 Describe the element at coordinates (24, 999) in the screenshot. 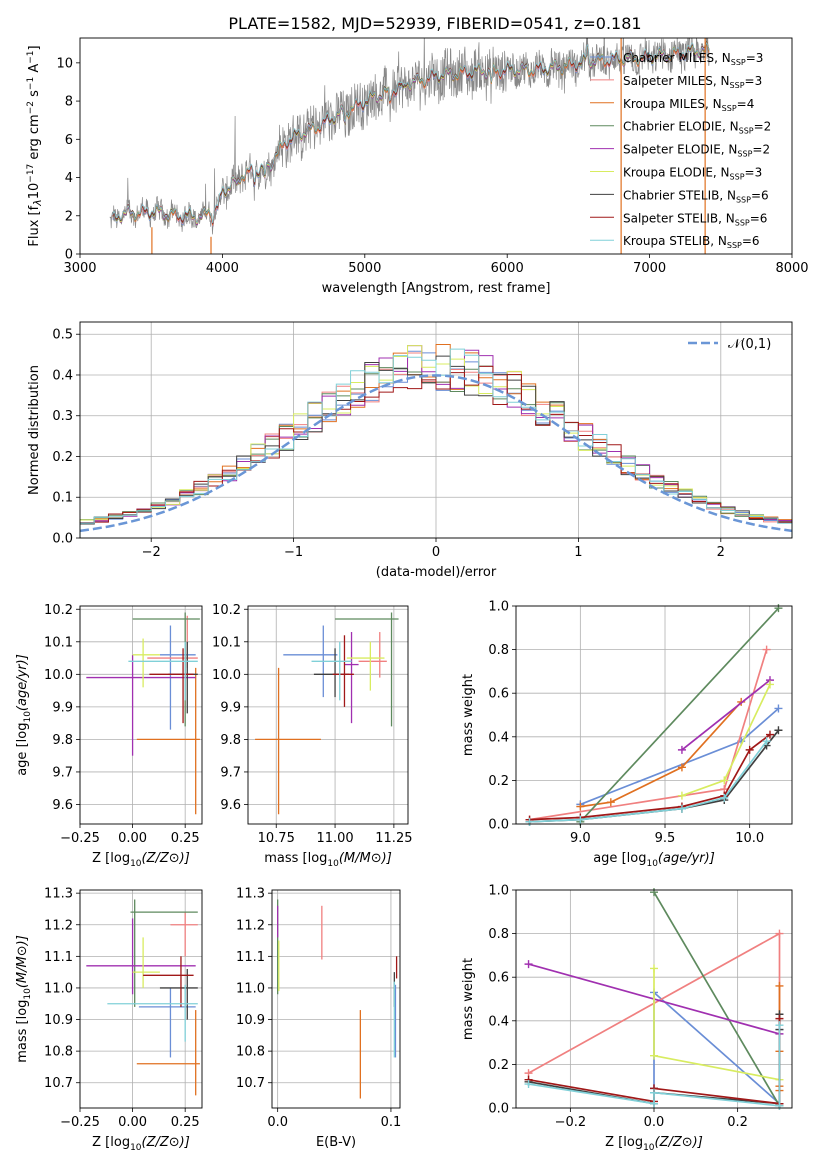

I see `y-axis-label: mass [log10(M/M⊙)]` at that location.